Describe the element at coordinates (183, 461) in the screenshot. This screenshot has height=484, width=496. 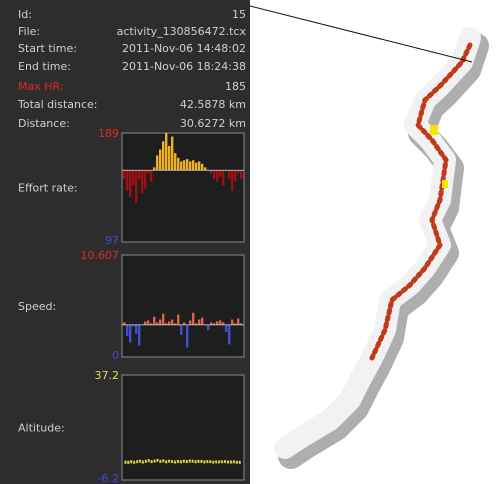
I see `mini-line` at that location.